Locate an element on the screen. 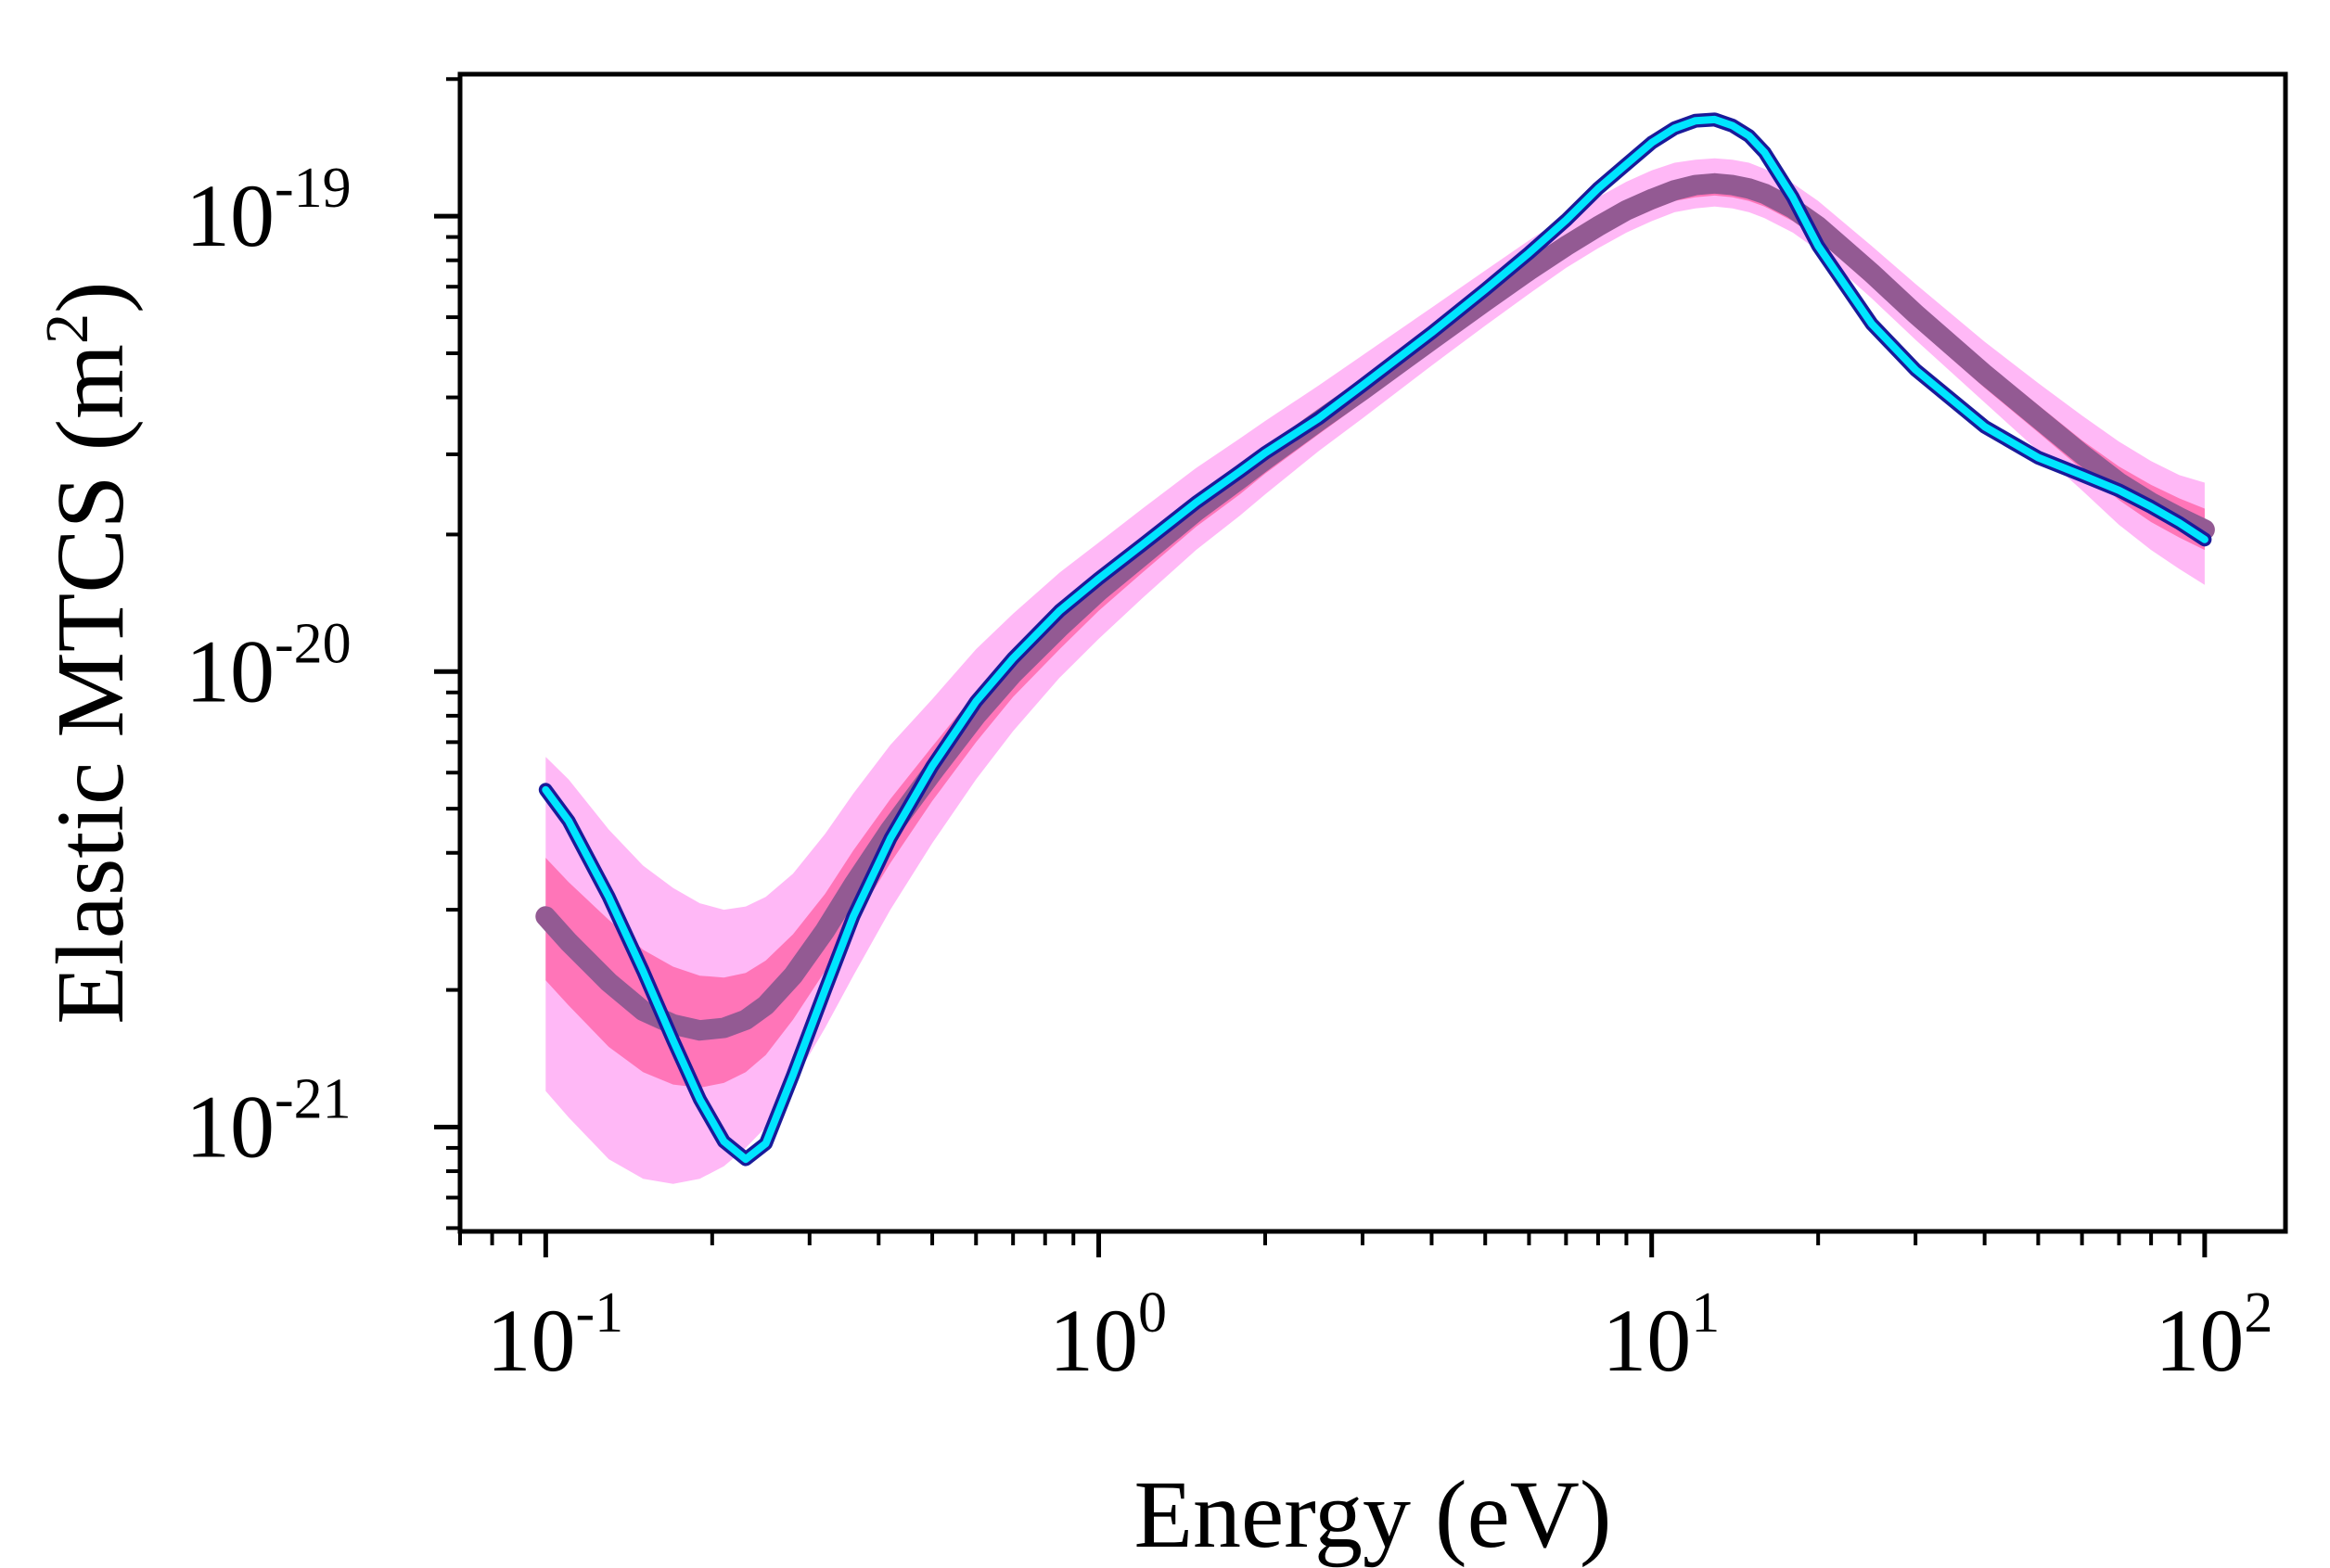 The image size is (2330, 1568). y-tick-label: 10-19 is located at coordinates (269, 211).